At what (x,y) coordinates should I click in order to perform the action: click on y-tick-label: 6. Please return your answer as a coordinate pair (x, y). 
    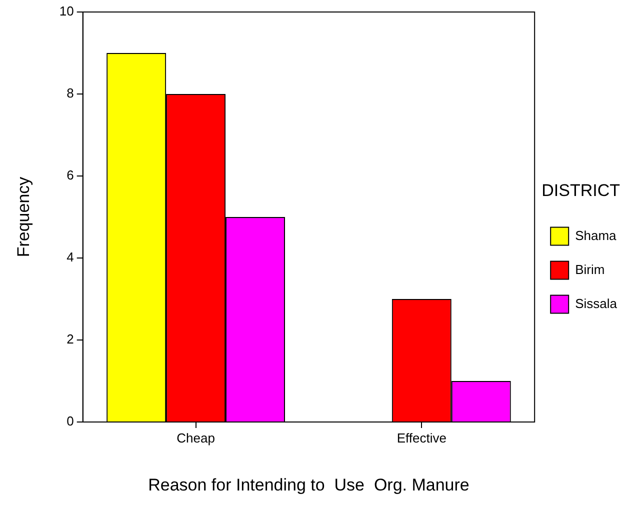
    Looking at the image, I should click on (70, 175).